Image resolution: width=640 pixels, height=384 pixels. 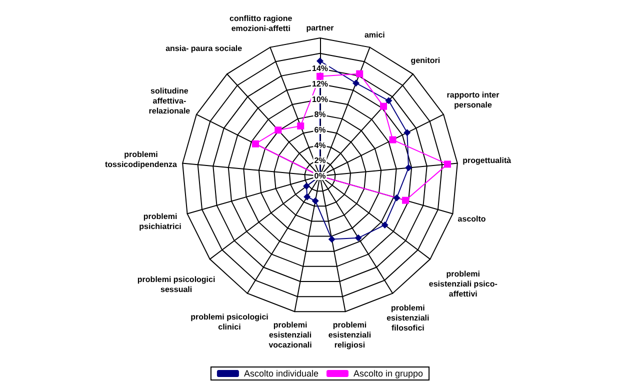 What do you see at coordinates (320, 115) in the screenshot?
I see `y-tick-label: 8%` at bounding box center [320, 115].